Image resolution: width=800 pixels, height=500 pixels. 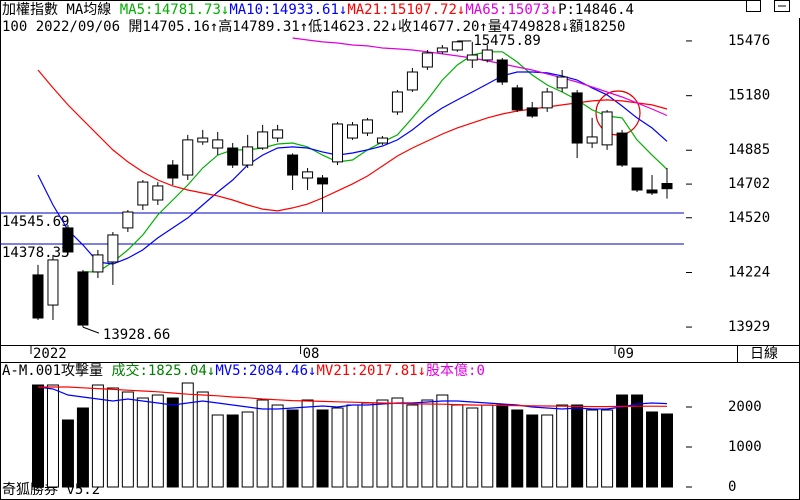 What do you see at coordinates (51, 489) in the screenshot?
I see `footer-label: 奇狐勝券 v5.2` at bounding box center [51, 489].